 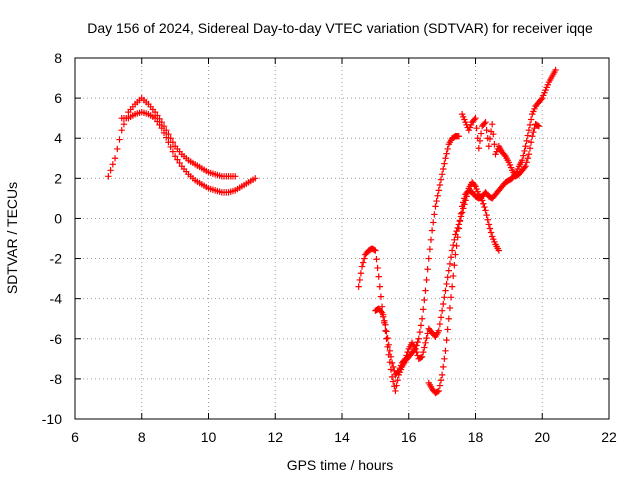 I want to click on y-tick-label: -10, so click(x=52, y=419).